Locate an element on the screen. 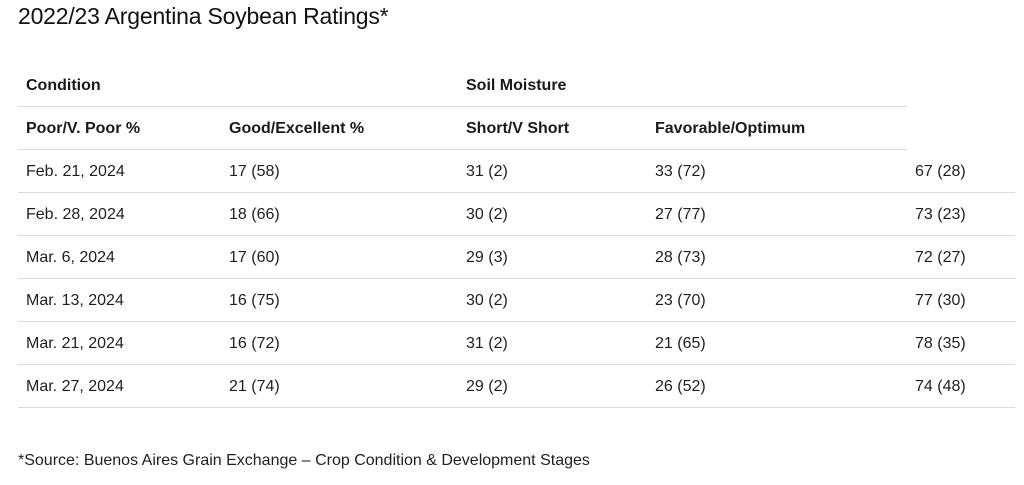 This screenshot has width=1024, height=485. table-row: Mar. 27, 2024 21 (74) 29 (2) 26 (52) 74 (48) is located at coordinates (516, 386).